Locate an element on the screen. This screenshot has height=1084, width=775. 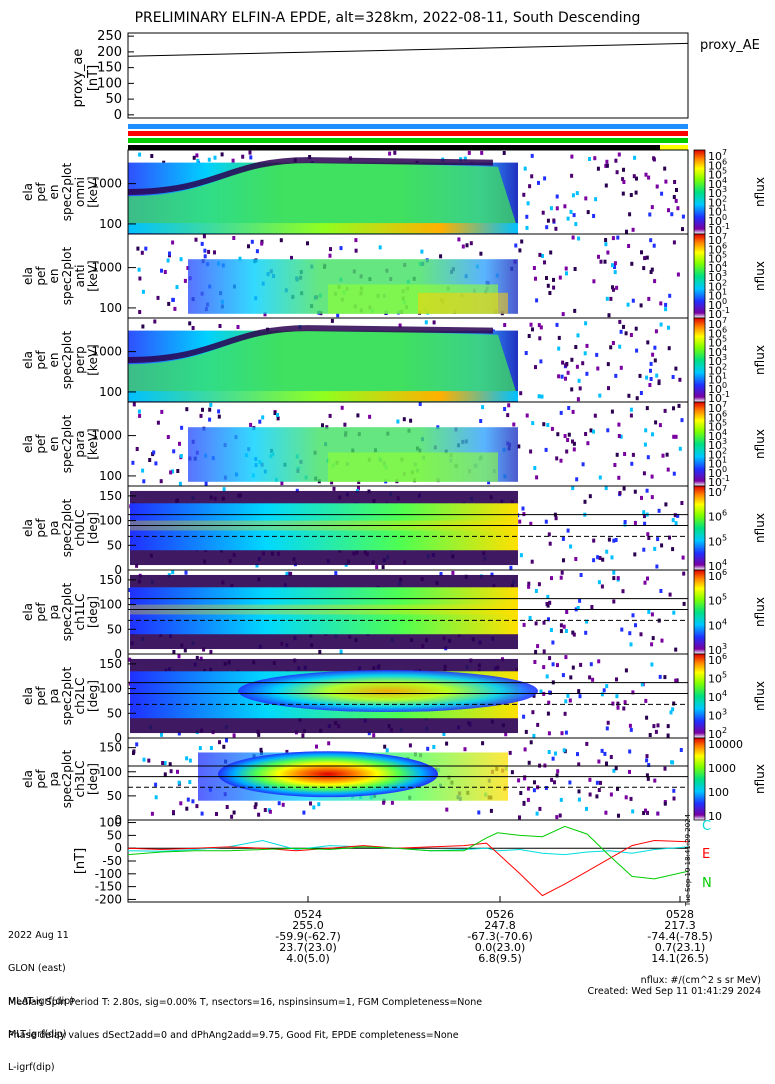
mag-ytick: -200 is located at coordinates (108, 899).